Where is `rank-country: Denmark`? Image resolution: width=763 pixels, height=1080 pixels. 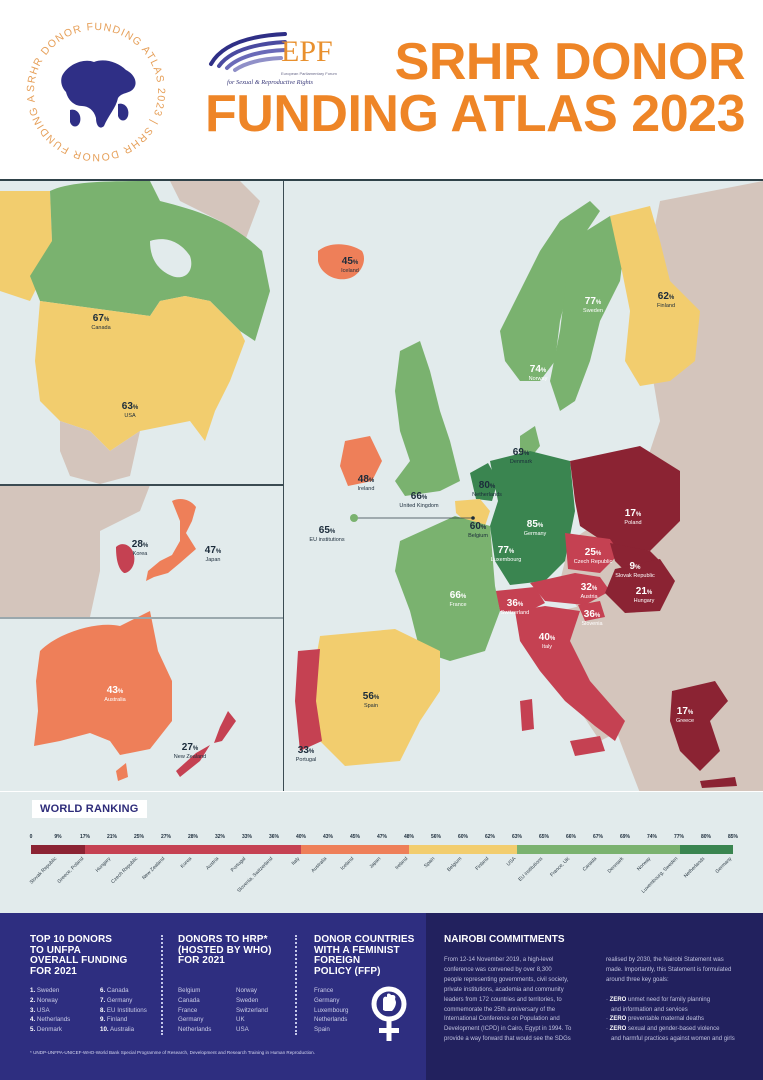 rank-country: Denmark is located at coordinates (616, 865).